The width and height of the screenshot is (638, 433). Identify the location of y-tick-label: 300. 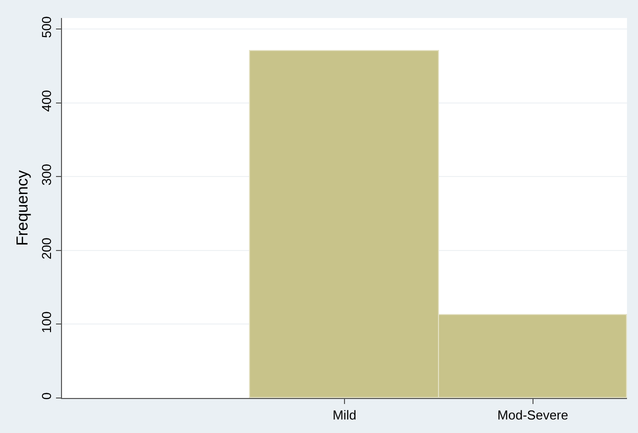
(46, 175).